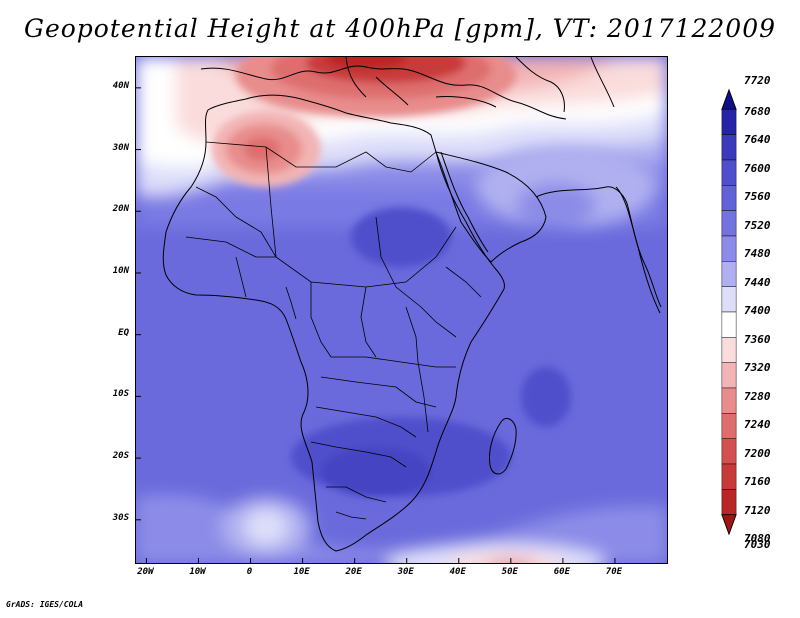 Image resolution: width=800 pixels, height=618 pixels. I want to click on colorbar-level-label: 7480, so click(757, 253).